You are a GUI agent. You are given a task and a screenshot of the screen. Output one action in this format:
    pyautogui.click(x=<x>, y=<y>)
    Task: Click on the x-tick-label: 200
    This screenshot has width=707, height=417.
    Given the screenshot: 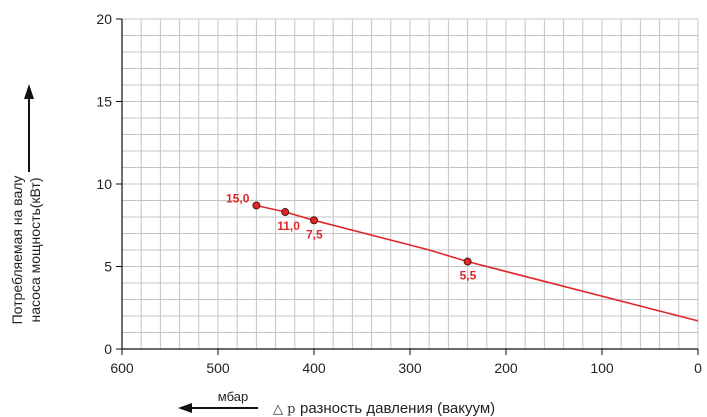 What is the action you would take?
    pyautogui.click(x=506, y=368)
    